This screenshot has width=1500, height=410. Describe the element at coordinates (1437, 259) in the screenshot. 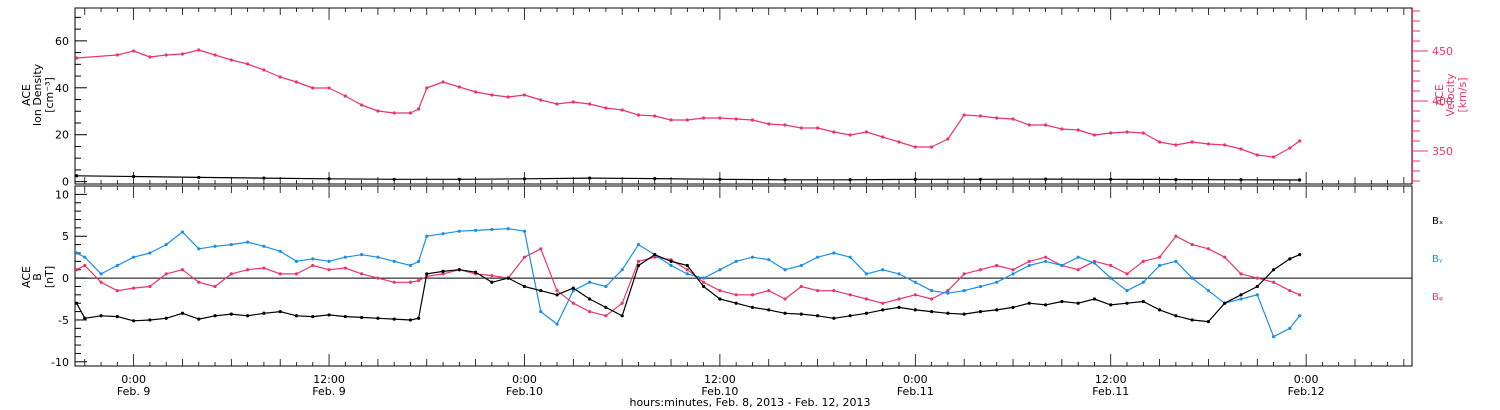

I see `legend-by: Bᵧ` at that location.